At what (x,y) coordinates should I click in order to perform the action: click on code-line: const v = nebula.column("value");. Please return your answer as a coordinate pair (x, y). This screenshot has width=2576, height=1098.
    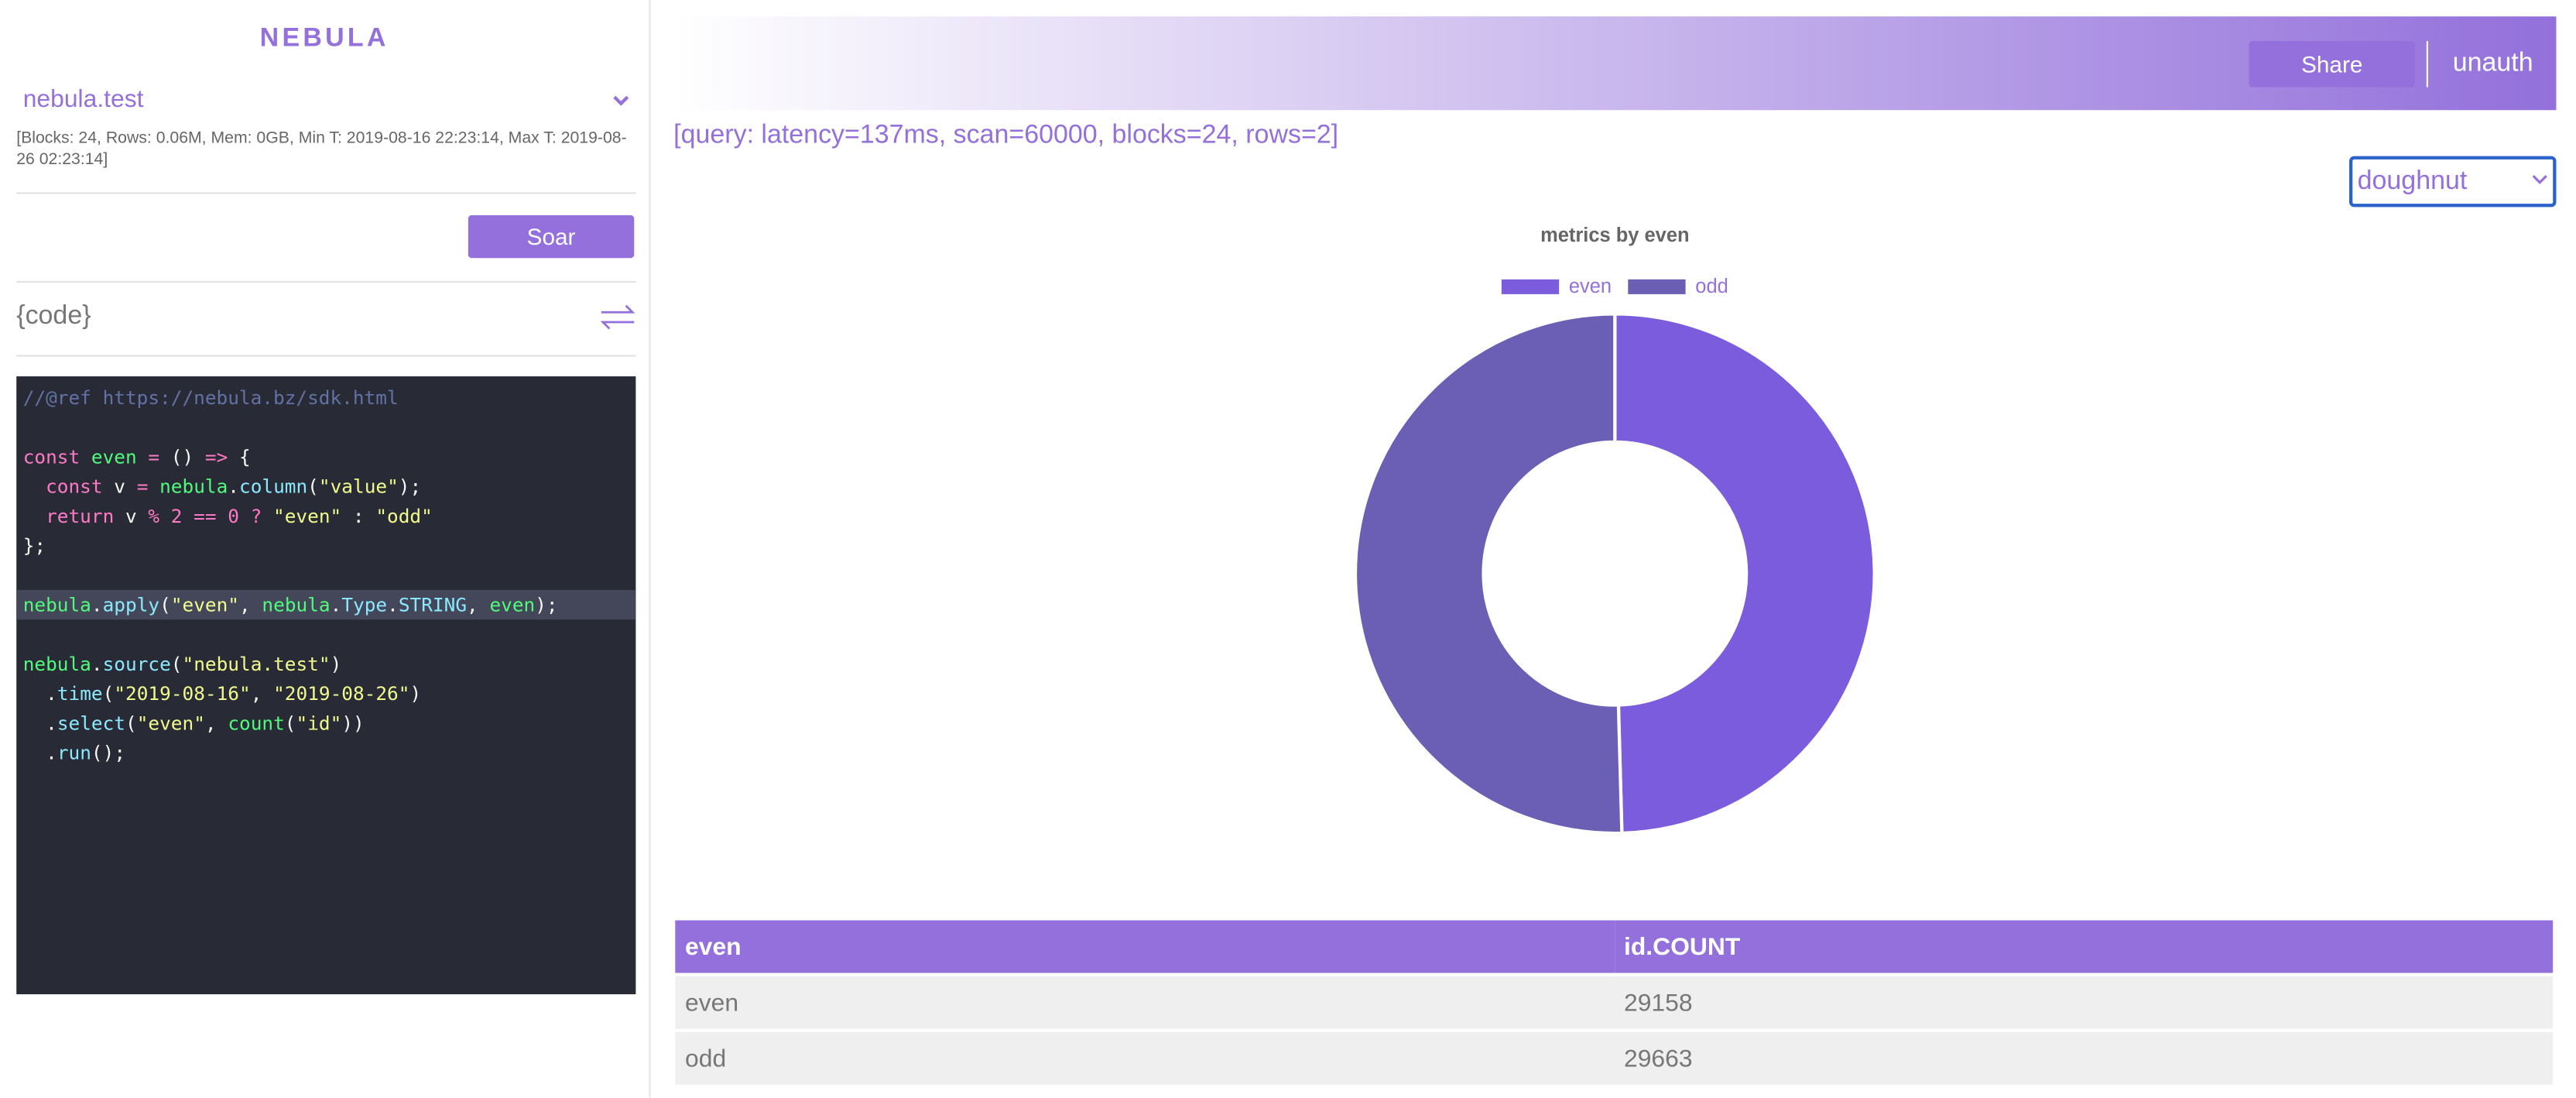
    Looking at the image, I should click on (325, 486).